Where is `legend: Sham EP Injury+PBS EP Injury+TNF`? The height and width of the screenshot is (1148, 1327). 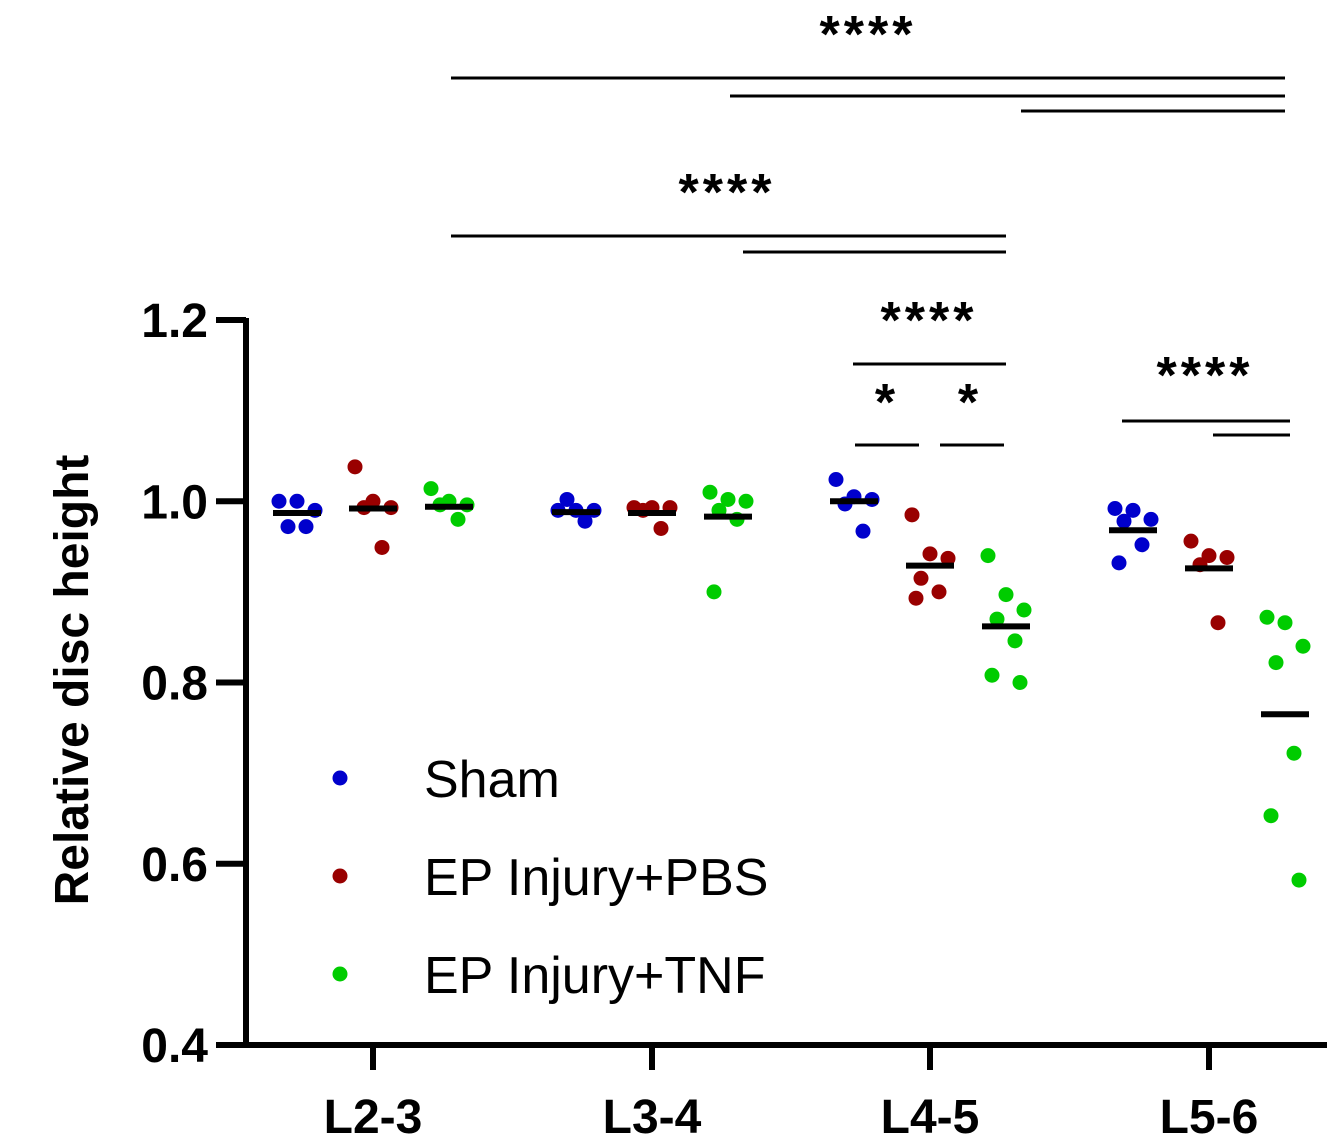
legend: Sham EP Injury+PBS EP Injury+TNF is located at coordinates (550, 878).